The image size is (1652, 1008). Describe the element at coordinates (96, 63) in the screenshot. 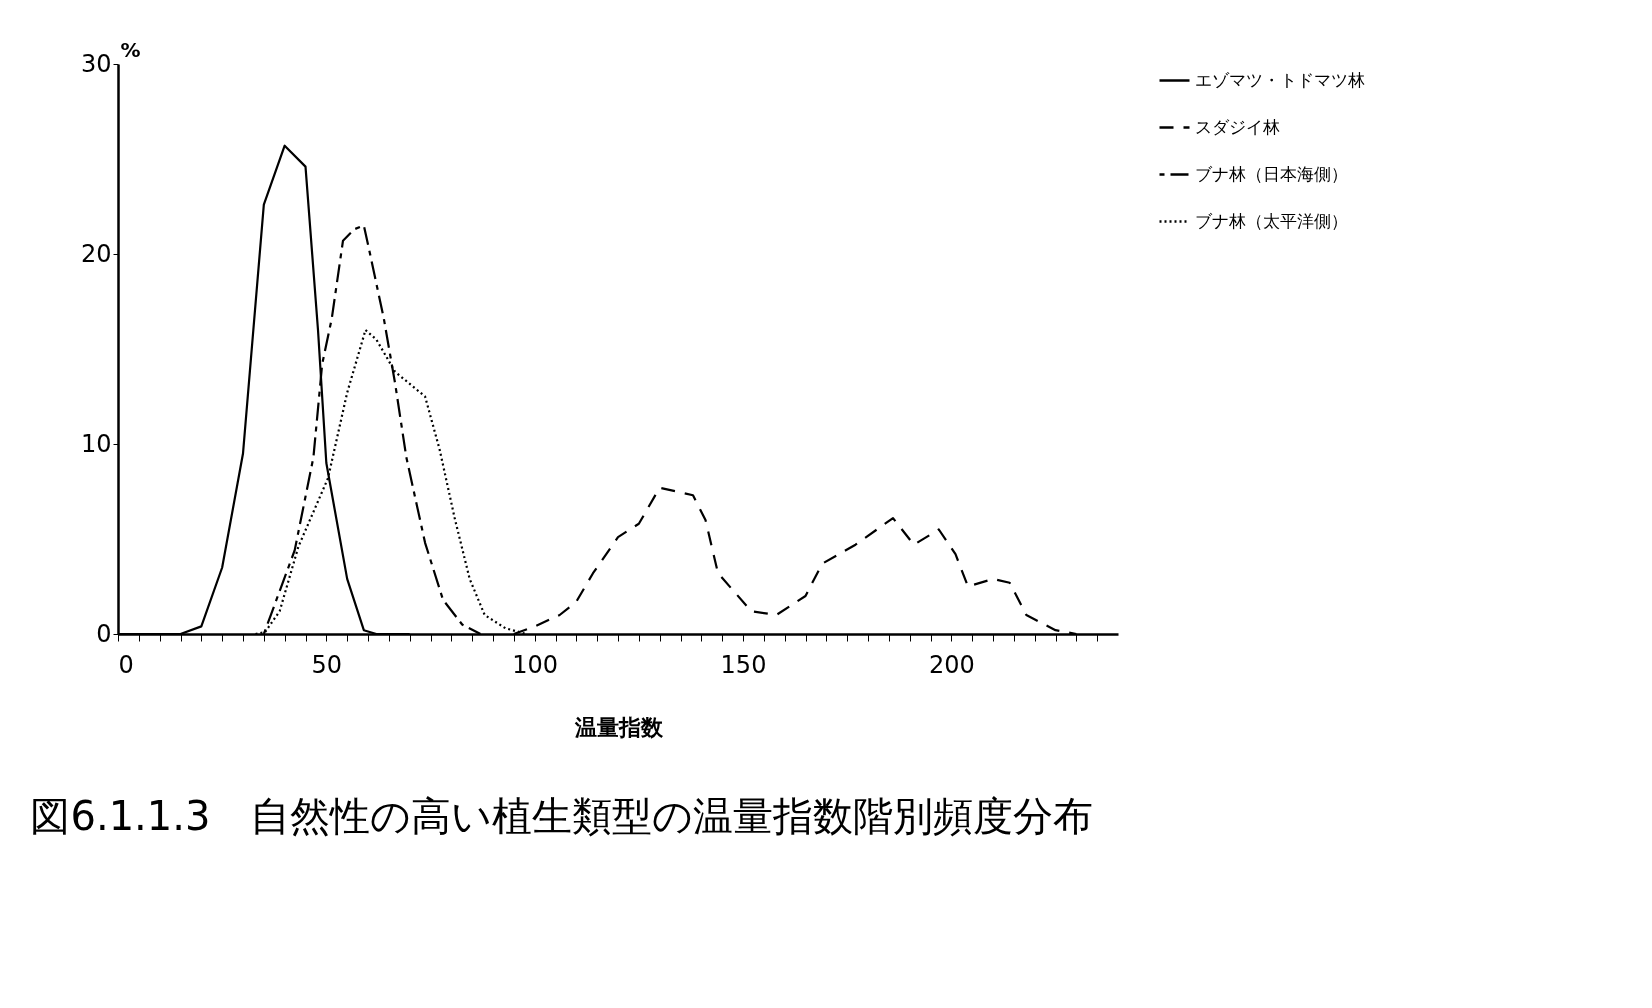

I see `y-tick-label: 30` at that location.